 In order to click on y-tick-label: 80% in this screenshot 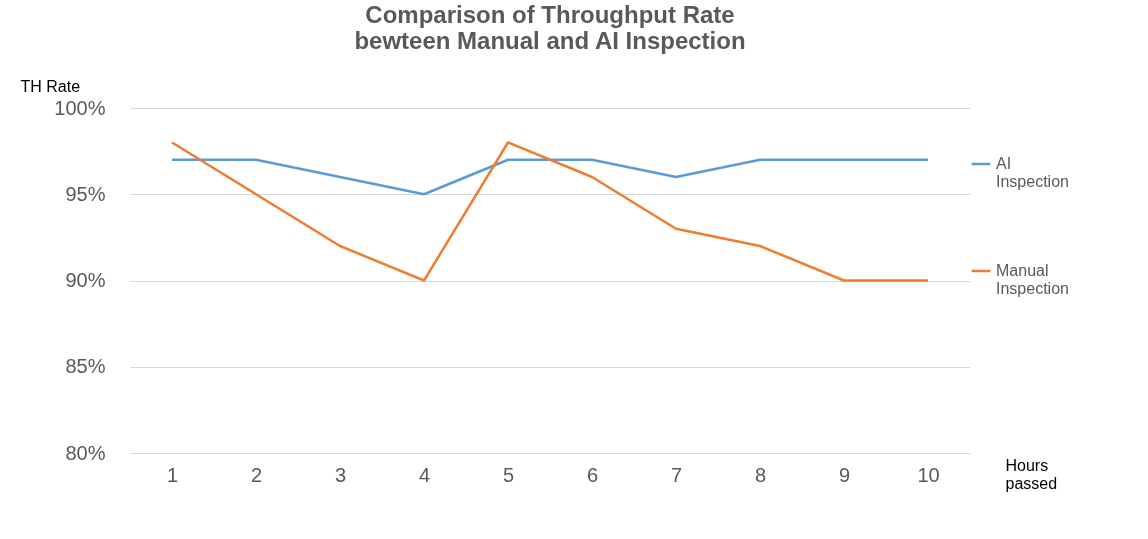, I will do `click(85, 452)`.